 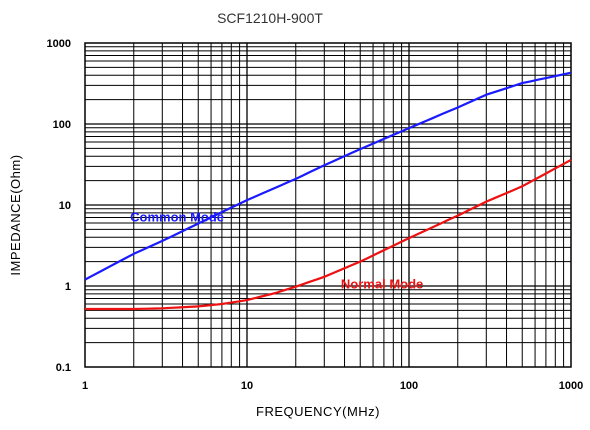 I want to click on y-tick-label: 0.1, so click(x=63, y=368).